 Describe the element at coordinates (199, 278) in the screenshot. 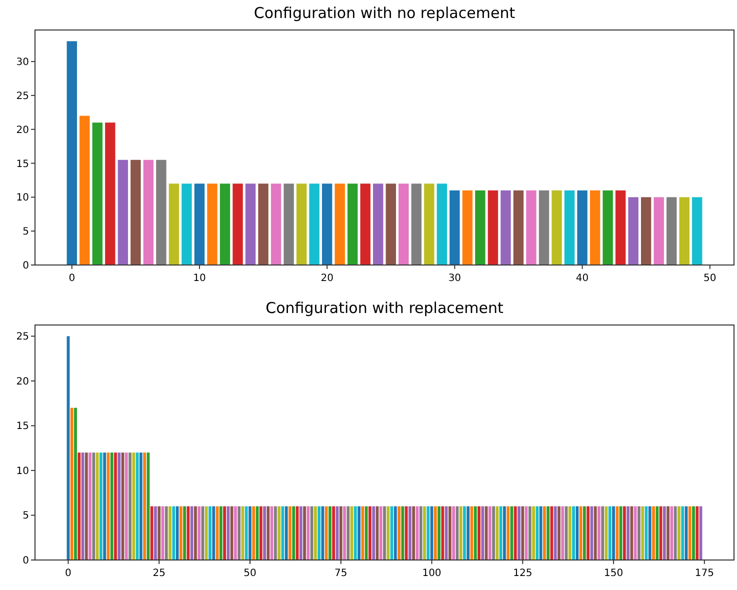

I see `x-tick-label: 10` at that location.